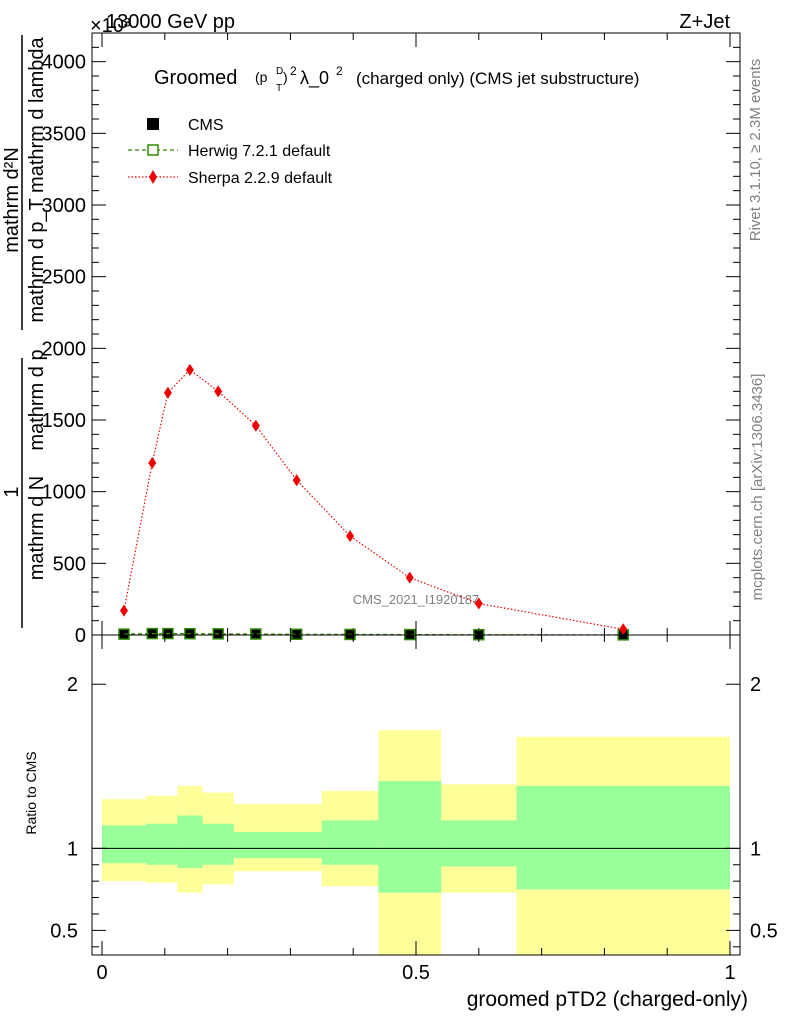 Image resolution: width=786 pixels, height=1024 pixels. What do you see at coordinates (497, 78) in the screenshot?
I see `title-suffix: (charged only) (CMS jet substructure)` at bounding box center [497, 78].